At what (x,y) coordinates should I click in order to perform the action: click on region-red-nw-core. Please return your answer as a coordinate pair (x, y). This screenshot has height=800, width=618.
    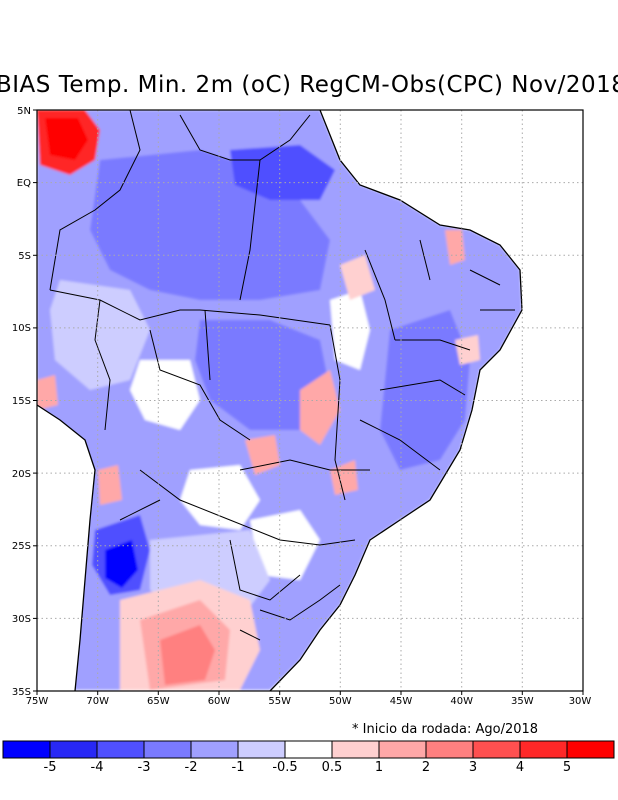
    Looking at the image, I should click on (66, 139).